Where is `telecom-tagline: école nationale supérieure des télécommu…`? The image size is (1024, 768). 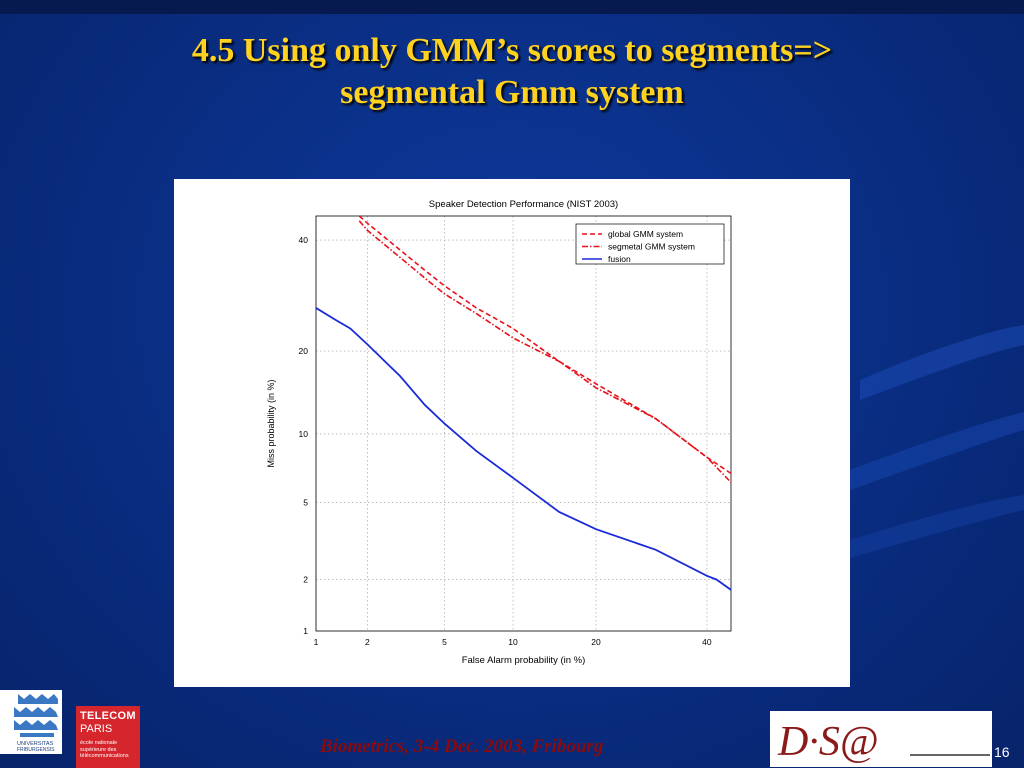 telecom-tagline: école nationale supérieure des télécommu… is located at coordinates (104, 749).